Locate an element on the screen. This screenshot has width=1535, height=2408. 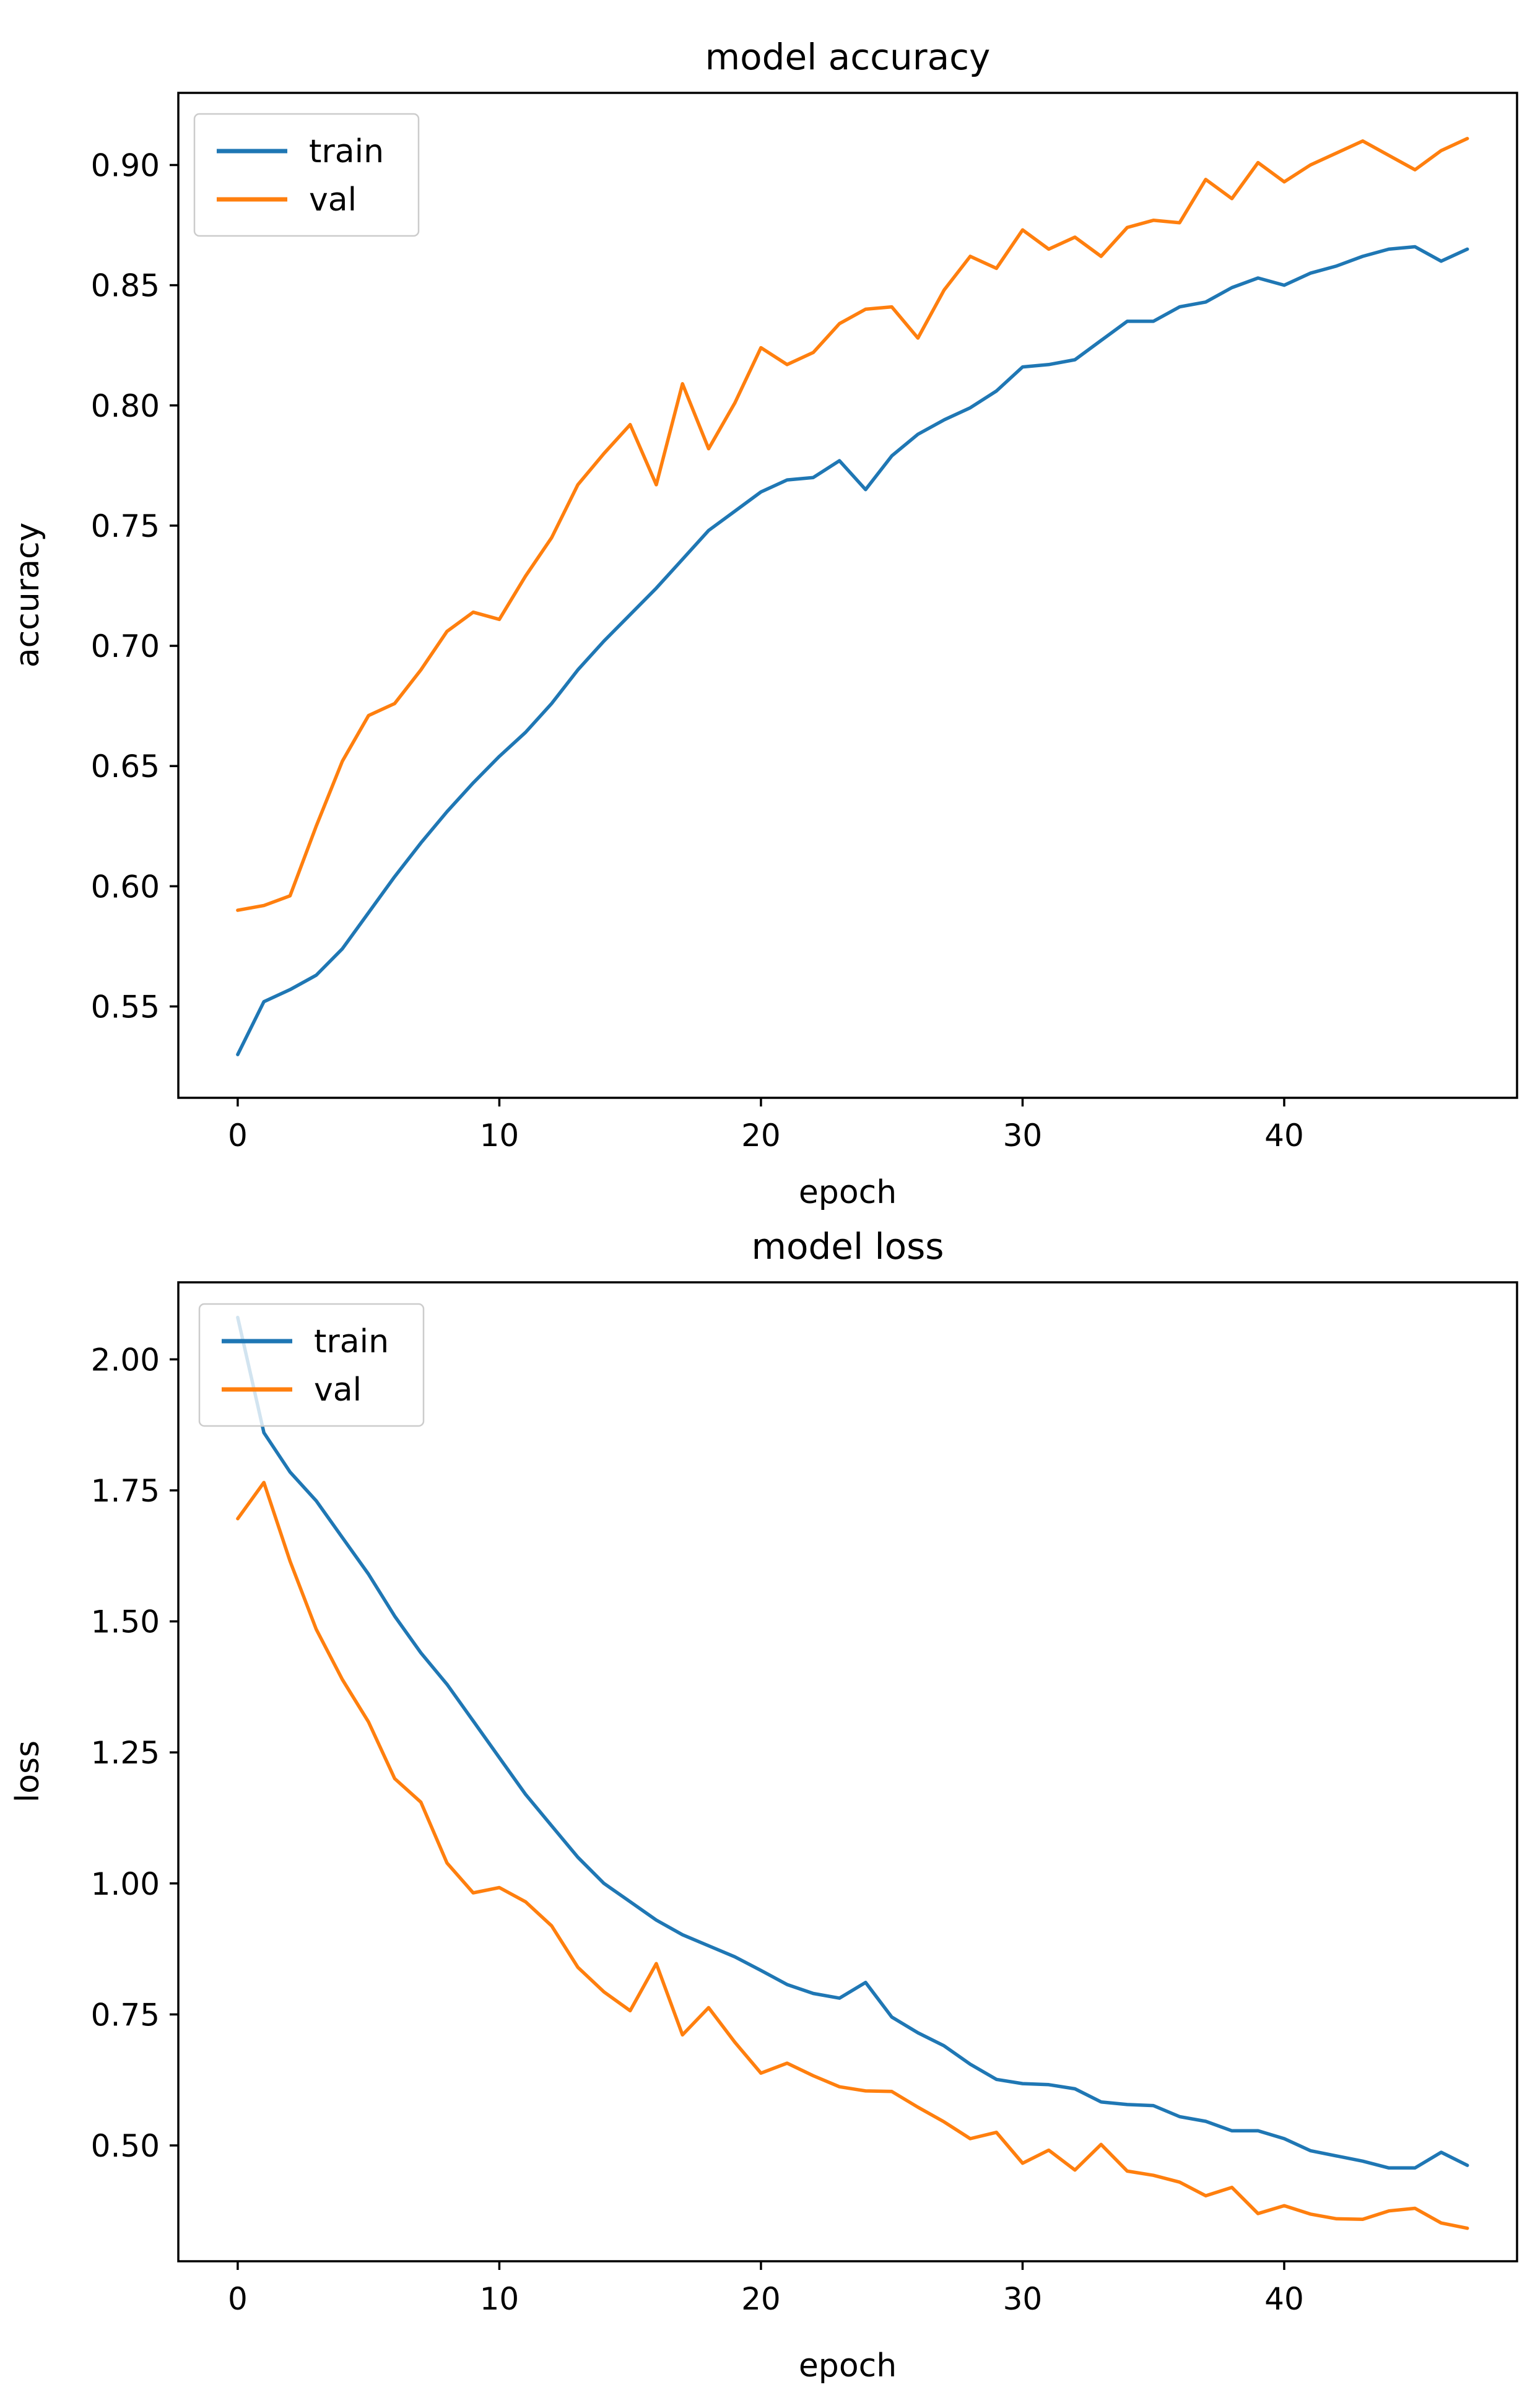
y-tick-label: 0.60 is located at coordinates (125, 887).